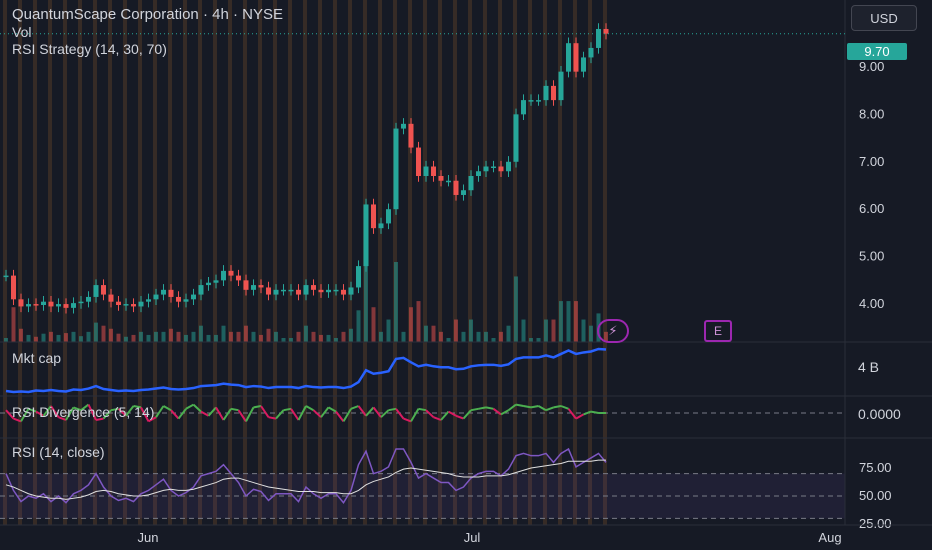  What do you see at coordinates (884, 18) in the screenshot?
I see `currency-button: USD` at bounding box center [884, 18].